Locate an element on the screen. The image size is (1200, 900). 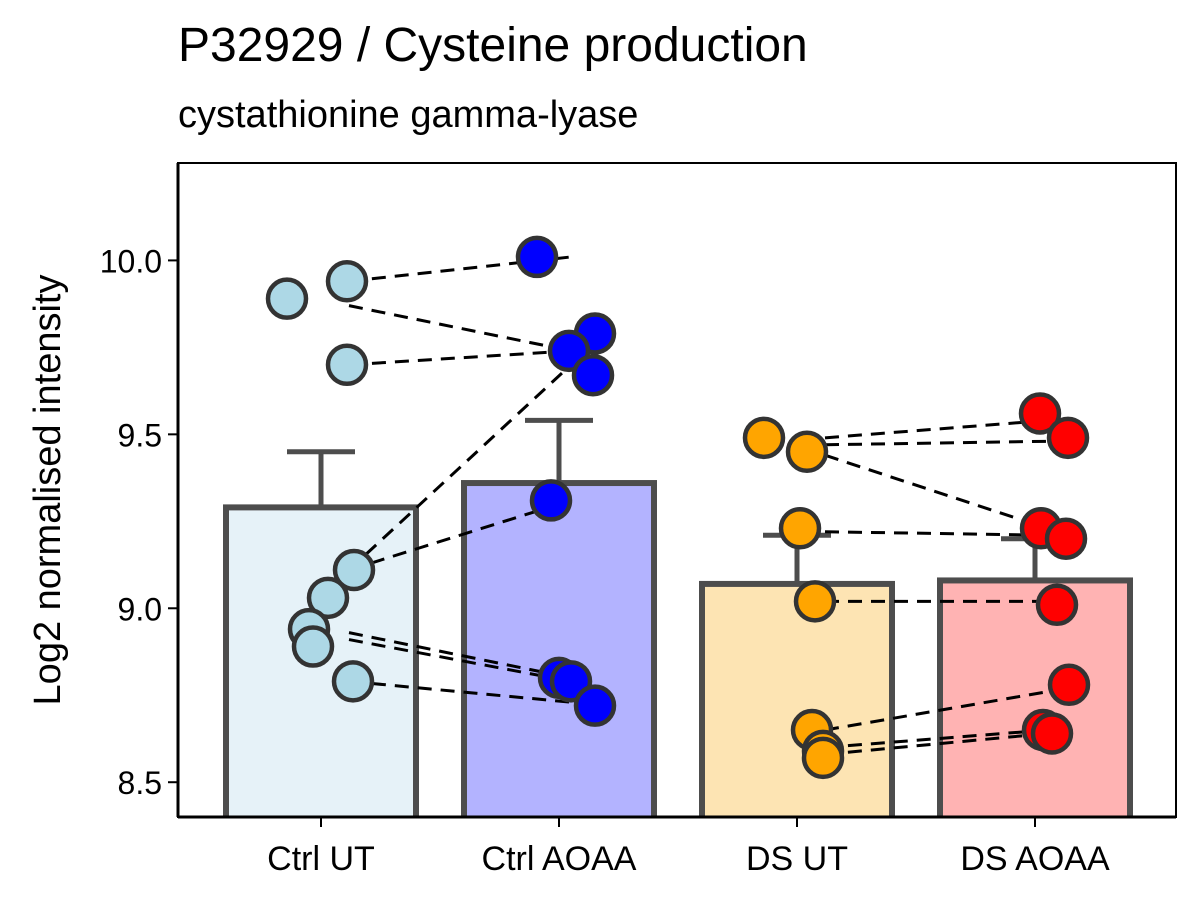
y-tick-label: 9.0 is located at coordinates (140, 609).